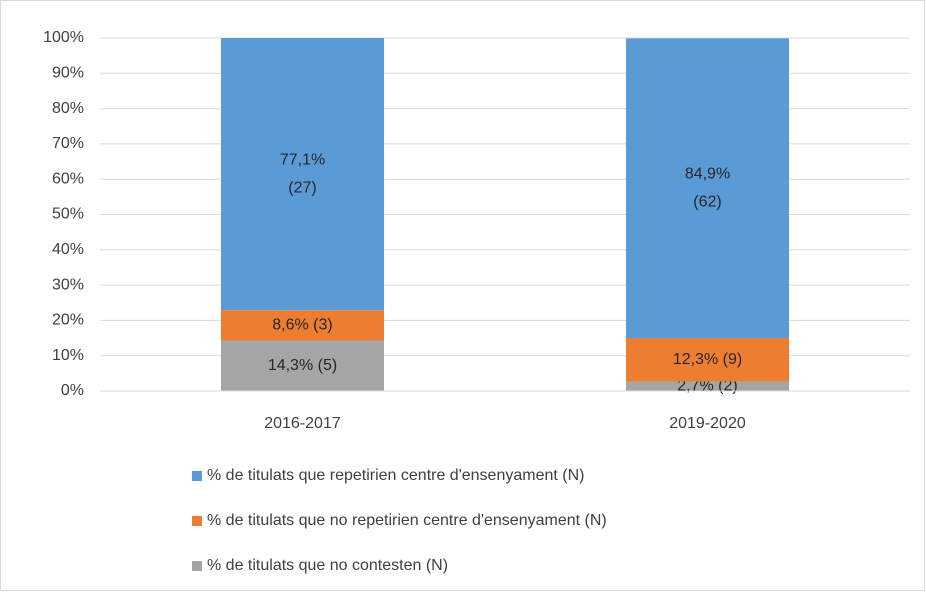 The image size is (926, 592). I want to click on y-tick-label: 100%, so click(63, 37).